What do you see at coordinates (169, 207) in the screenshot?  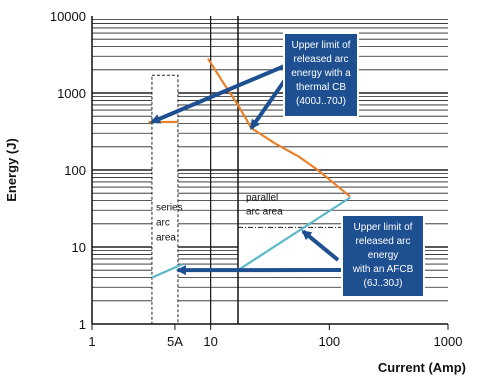 I see `region-label: series` at bounding box center [169, 207].